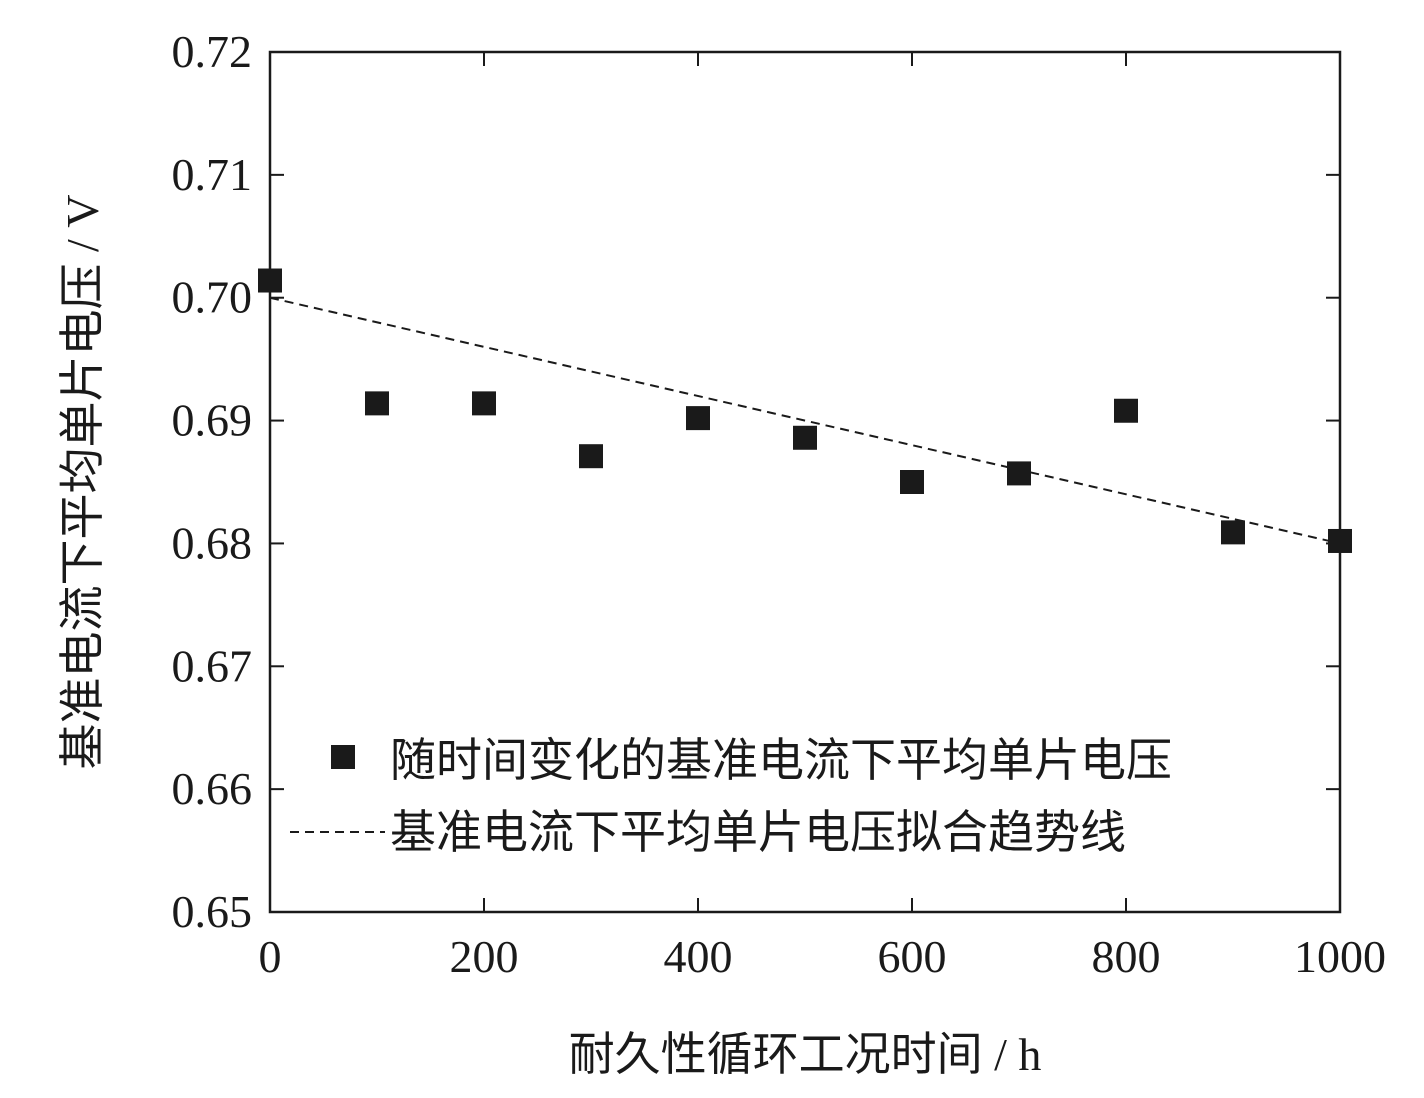 This screenshot has height=1098, width=1424. I want to click on x-tick-label: 600, so click(912, 956).